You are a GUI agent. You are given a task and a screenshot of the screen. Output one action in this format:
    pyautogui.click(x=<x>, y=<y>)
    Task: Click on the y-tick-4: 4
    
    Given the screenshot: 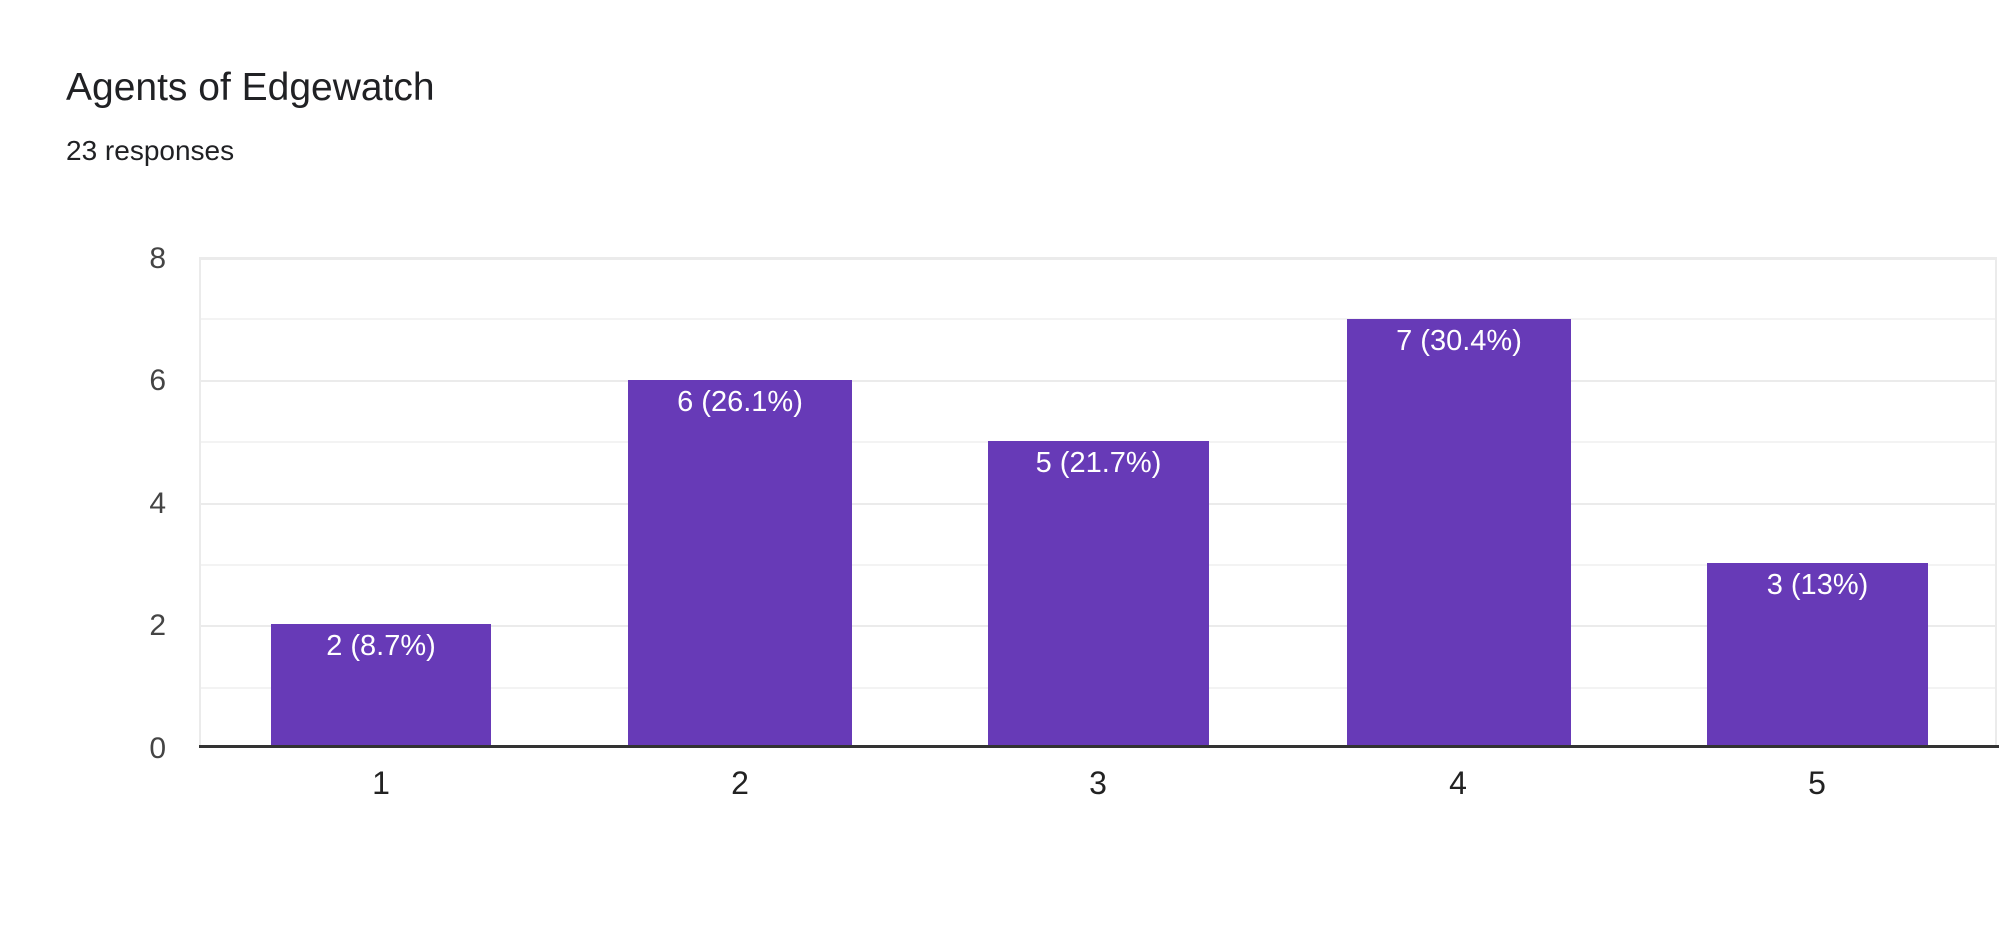 What is the action you would take?
    pyautogui.click(x=157, y=503)
    